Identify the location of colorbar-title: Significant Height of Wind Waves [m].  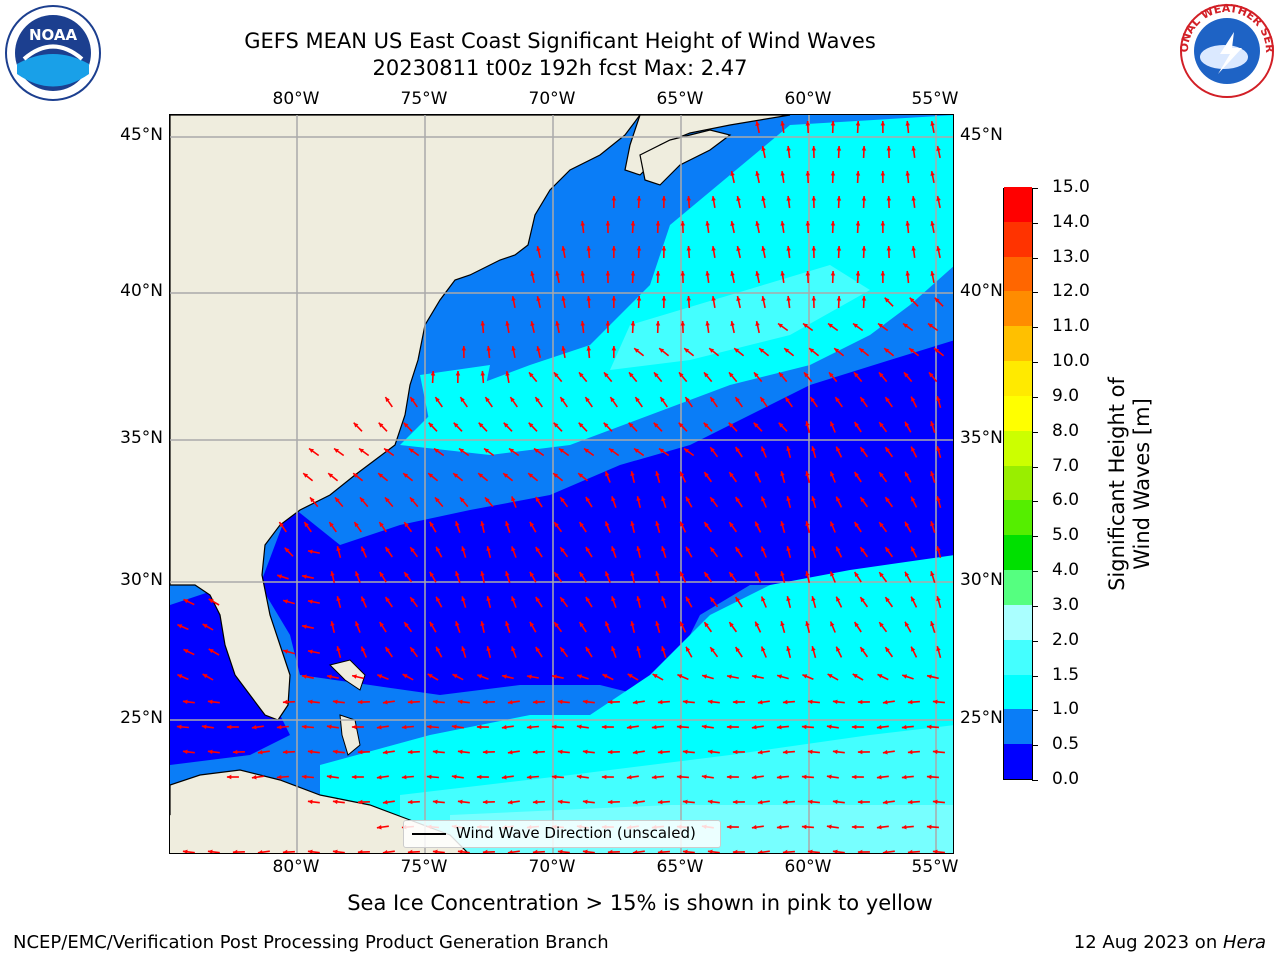
(1129, 484).